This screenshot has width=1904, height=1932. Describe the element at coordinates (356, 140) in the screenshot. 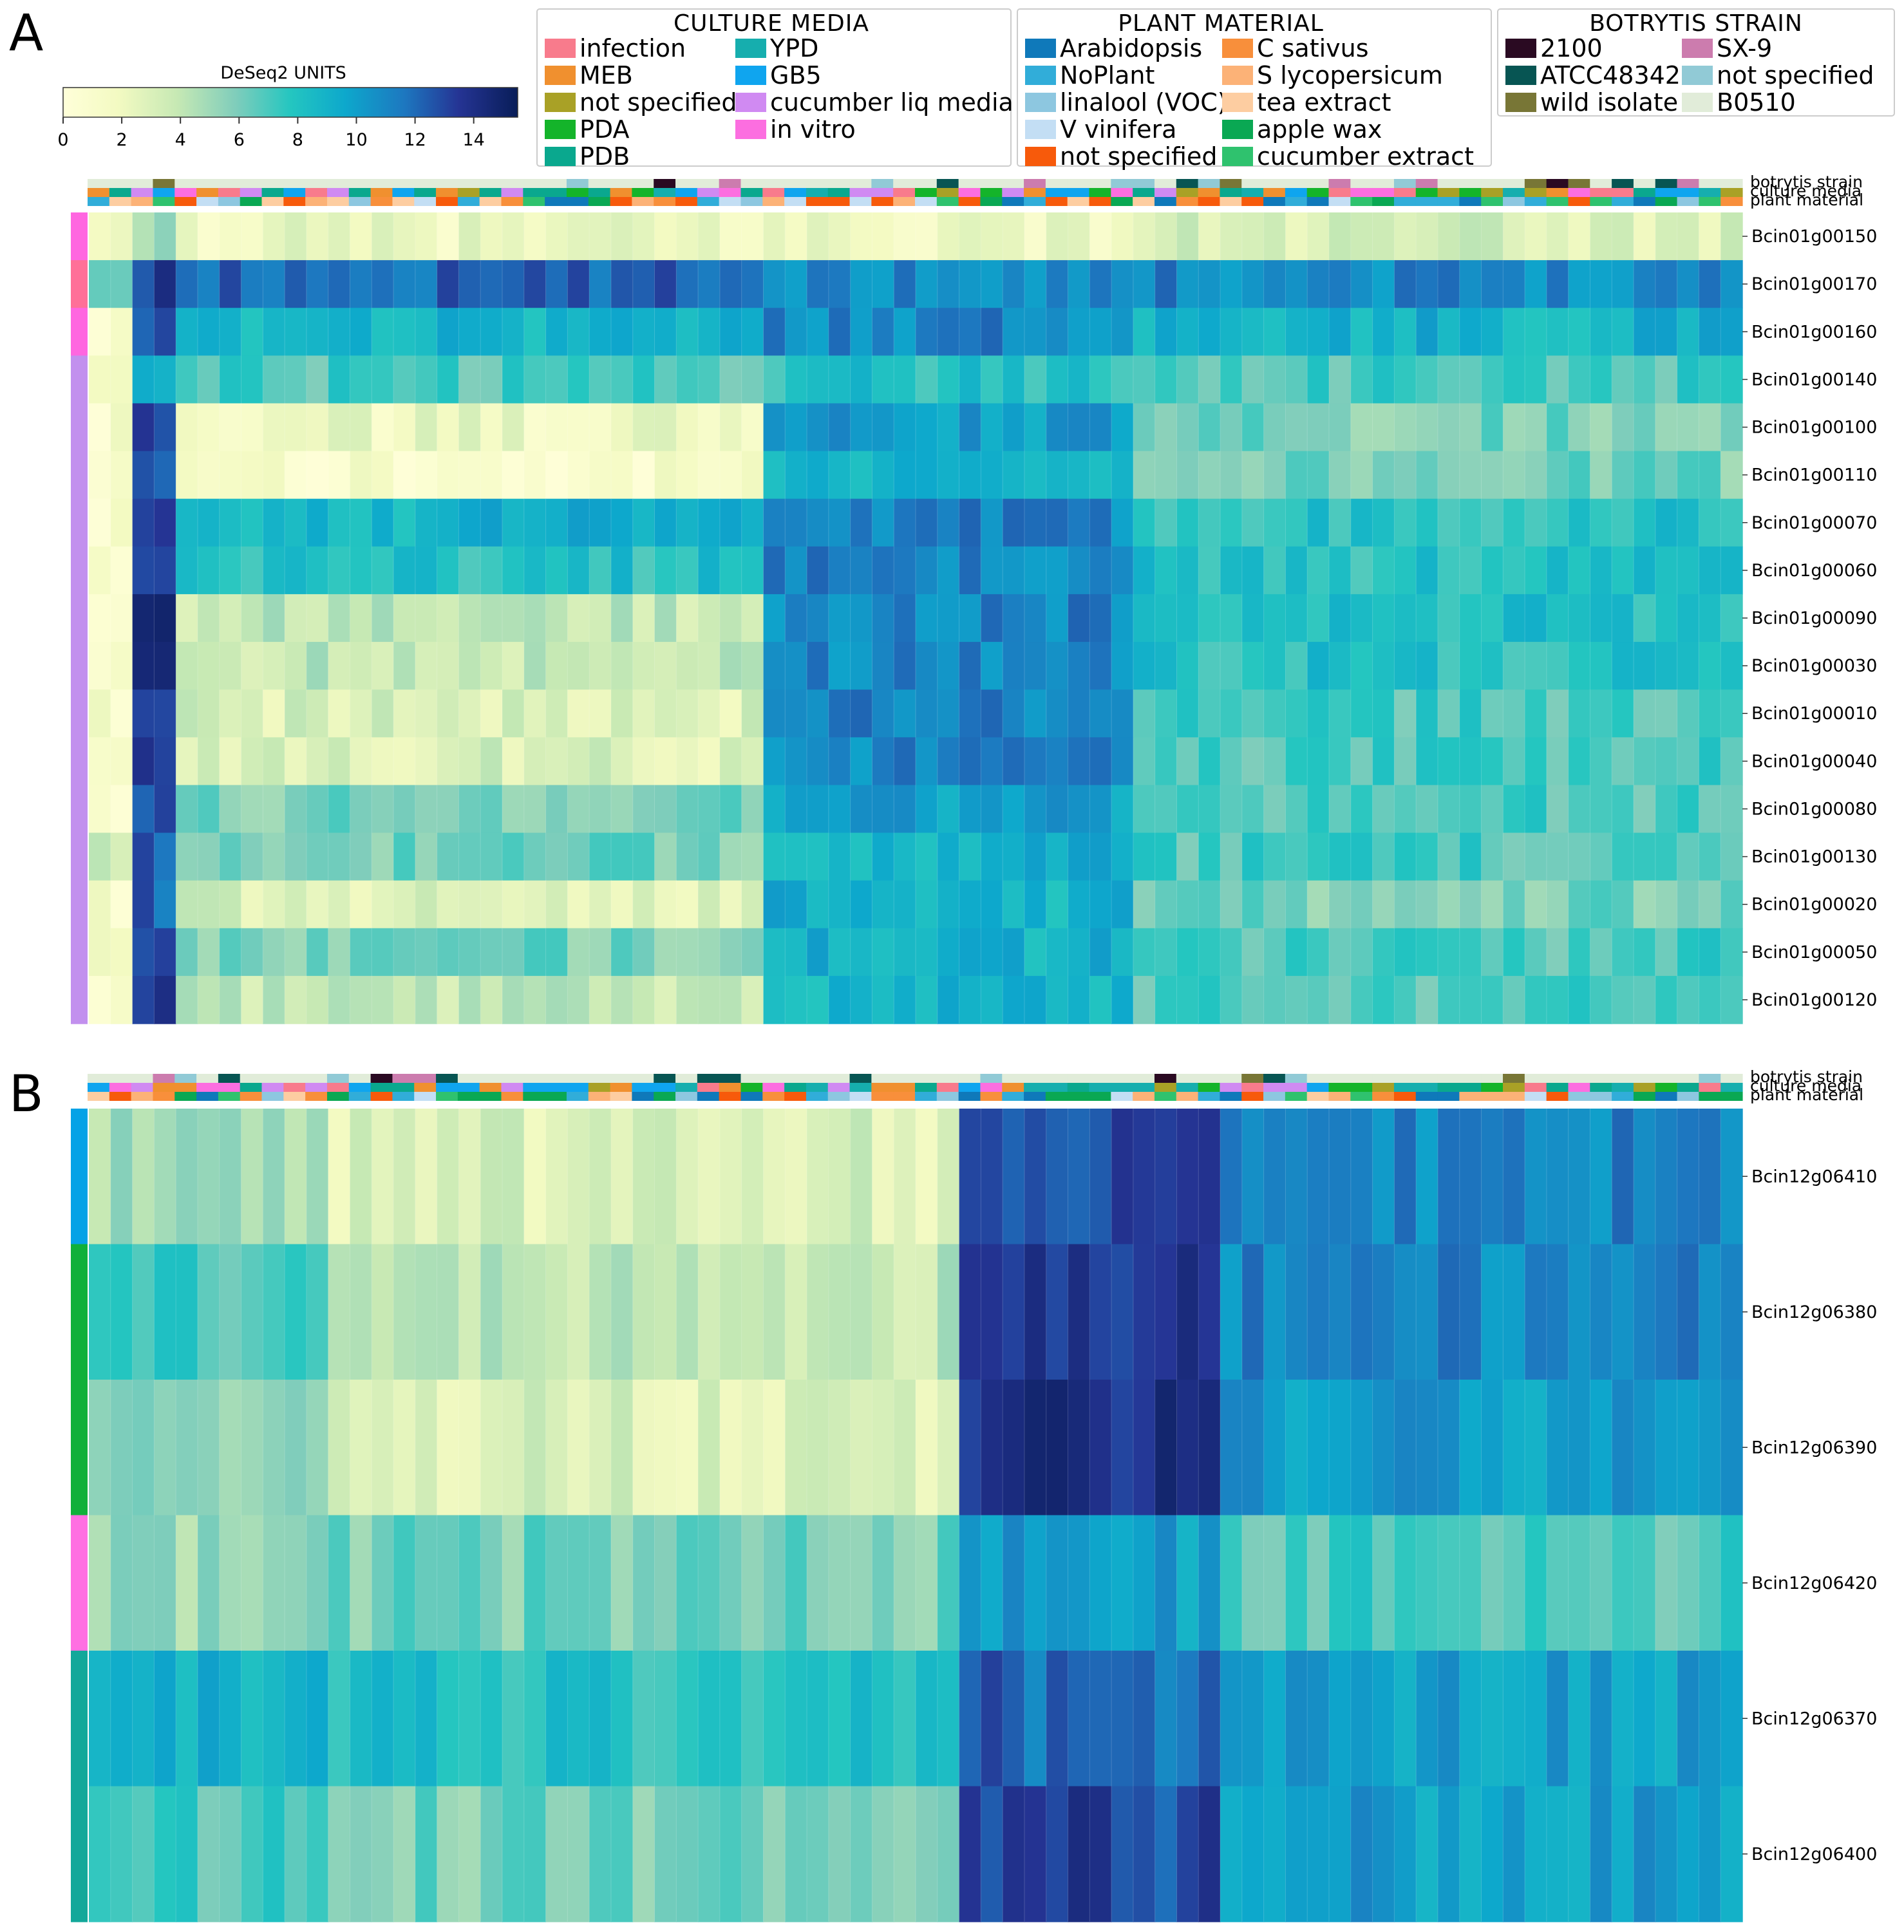

I see `colorbar-tick-label: 10` at that location.